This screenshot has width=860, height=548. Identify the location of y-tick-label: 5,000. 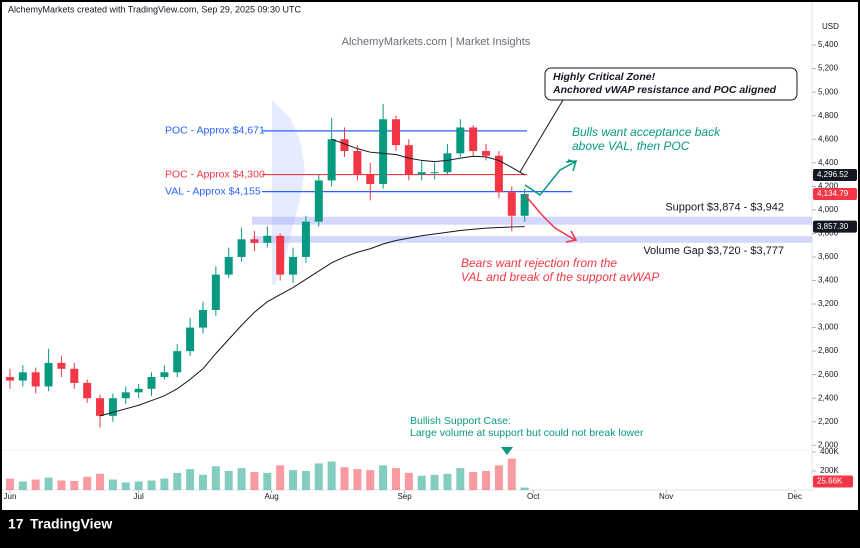
(828, 91).